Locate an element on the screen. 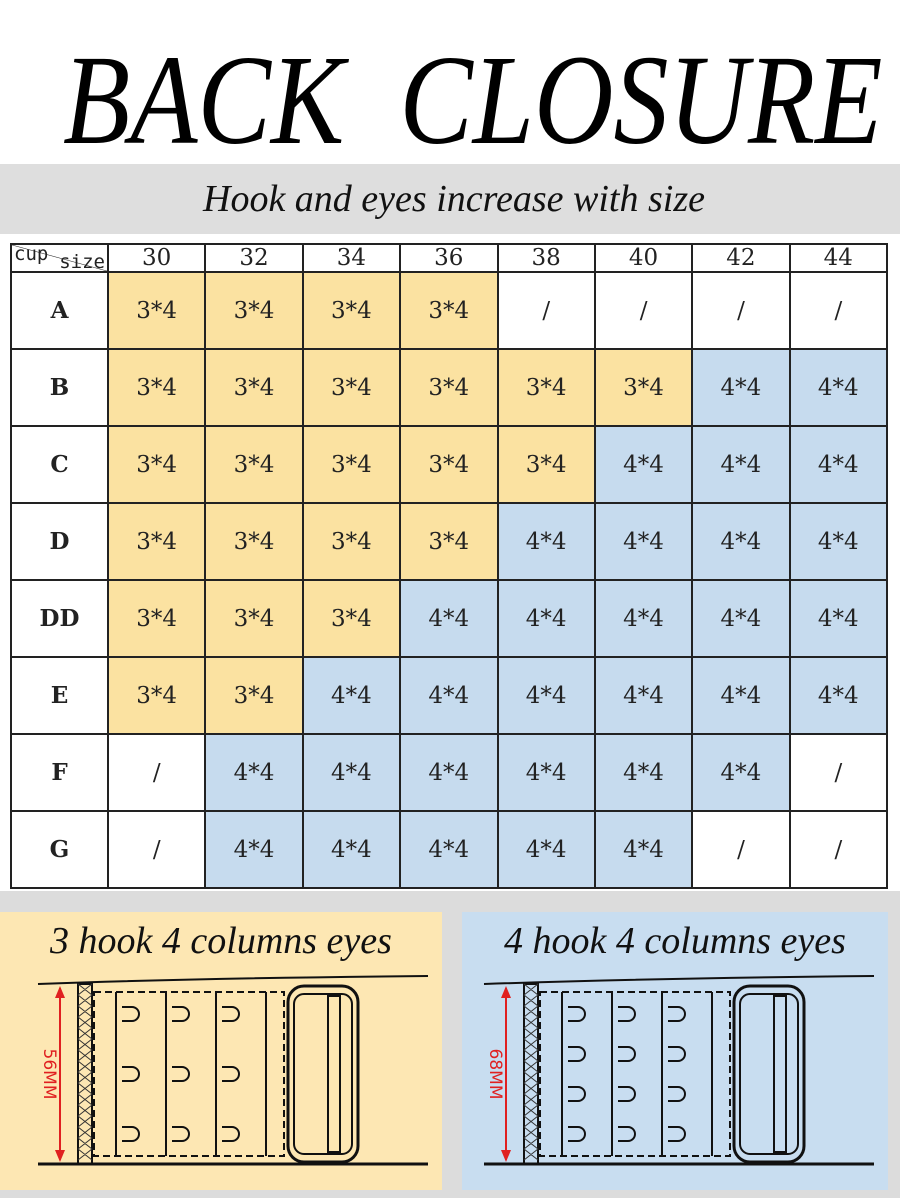 This screenshot has height=1198, width=900. corner-cell: size cup is located at coordinates (59, 258).